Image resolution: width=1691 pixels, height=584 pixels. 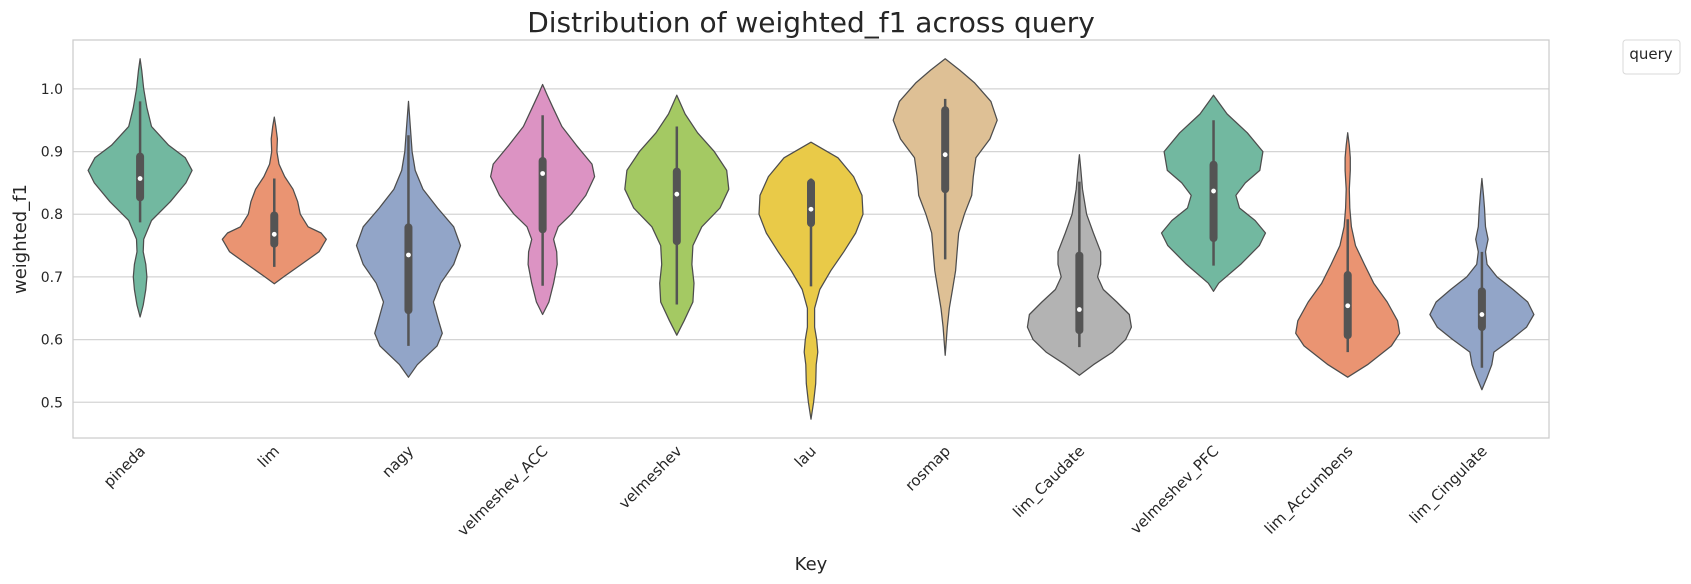 What do you see at coordinates (52, 90) in the screenshot?
I see `y-tick-label: 1.0` at bounding box center [52, 90].